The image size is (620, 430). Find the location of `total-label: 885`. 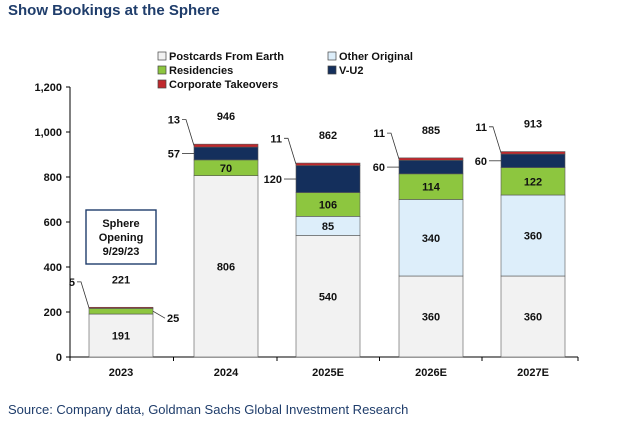

total-label: 885 is located at coordinates (431, 131).